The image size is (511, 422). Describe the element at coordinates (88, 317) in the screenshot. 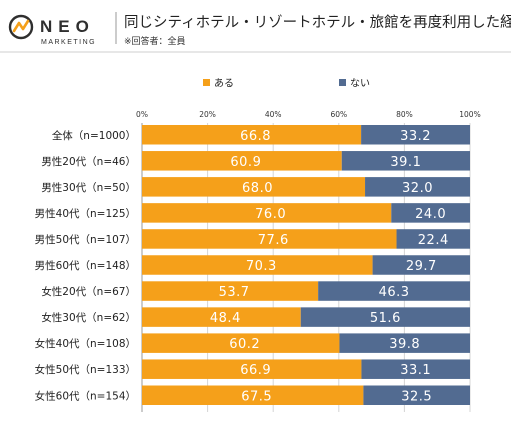

I see `category-label: 女性30代（n=62）` at that location.